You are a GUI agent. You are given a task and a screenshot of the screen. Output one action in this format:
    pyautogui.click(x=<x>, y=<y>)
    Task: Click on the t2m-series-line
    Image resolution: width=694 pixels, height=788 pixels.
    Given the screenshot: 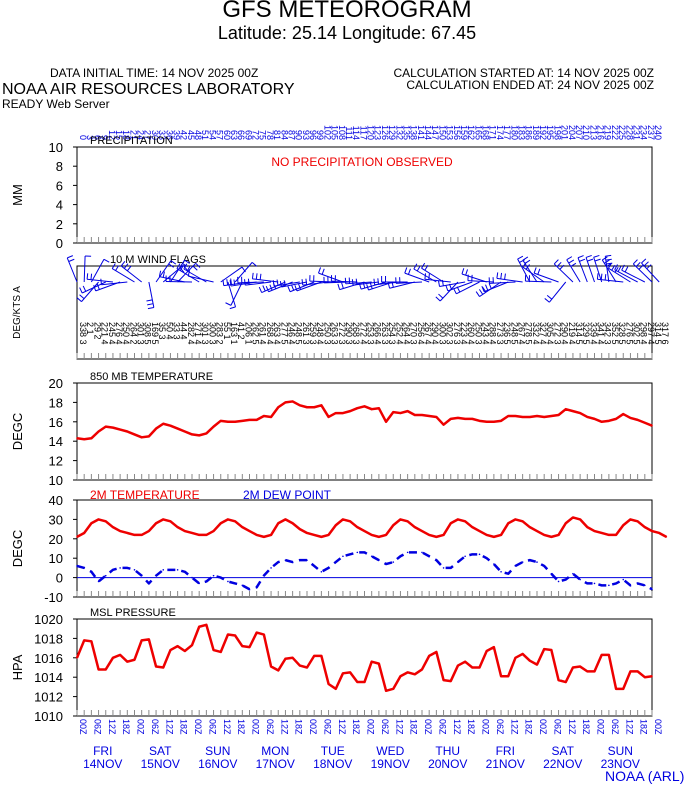 What is the action you would take?
    pyautogui.click(x=364, y=571)
    